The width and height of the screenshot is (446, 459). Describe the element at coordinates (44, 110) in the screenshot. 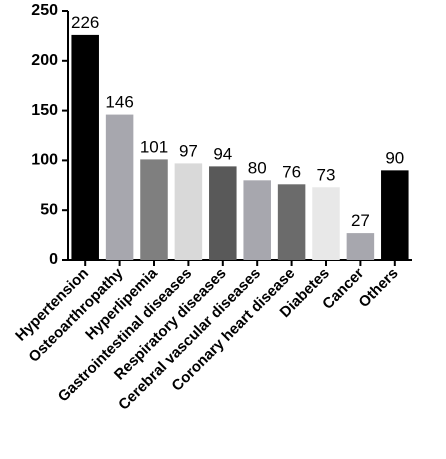

I see `y-tick-label: 150` at that location.